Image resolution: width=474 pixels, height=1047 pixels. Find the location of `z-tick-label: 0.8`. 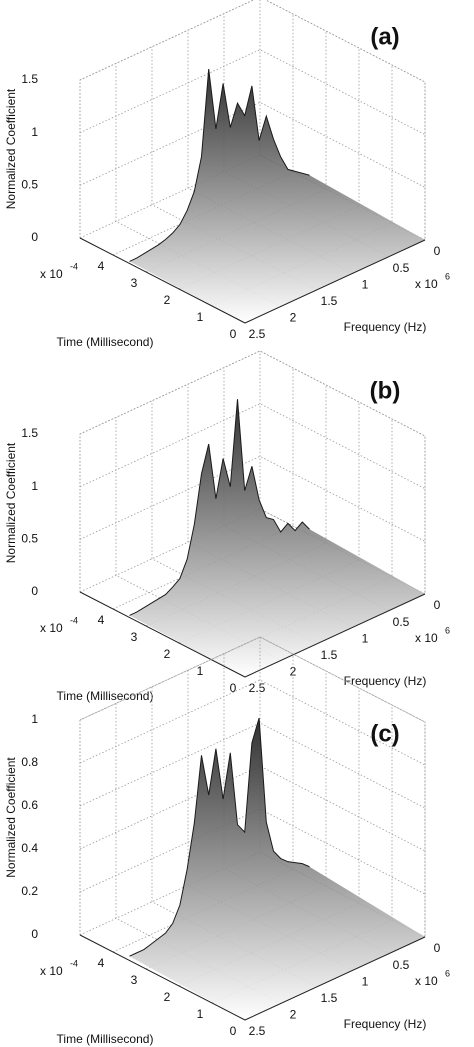

z-tick-label: 0.8 is located at coordinates (29, 762).